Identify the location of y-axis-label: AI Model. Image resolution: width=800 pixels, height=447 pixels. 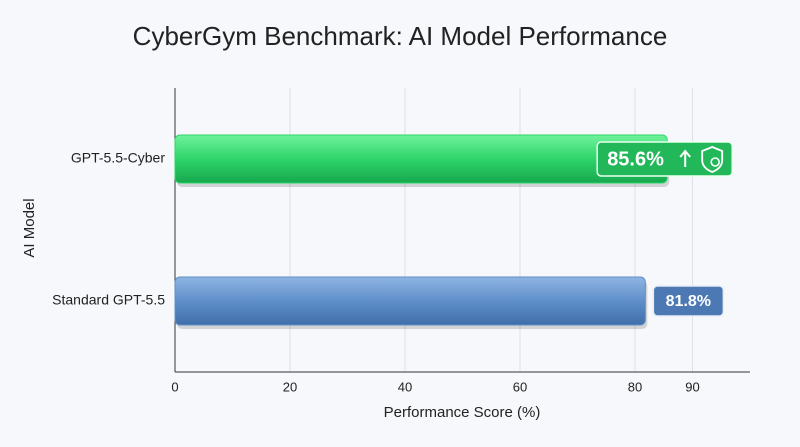
(29, 227).